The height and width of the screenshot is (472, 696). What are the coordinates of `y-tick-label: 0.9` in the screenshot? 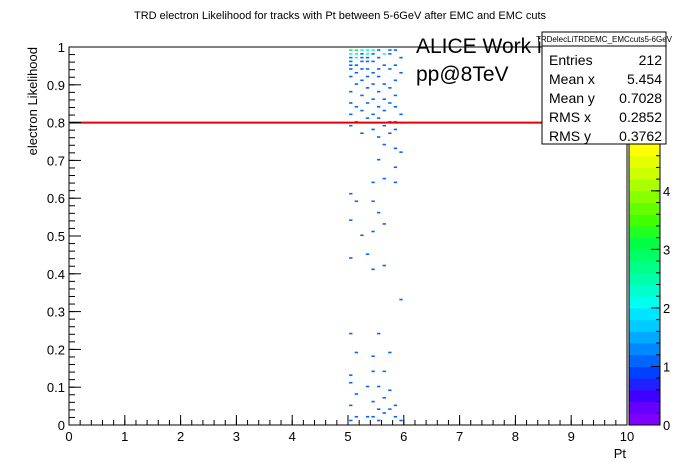 It's located at (56, 85).